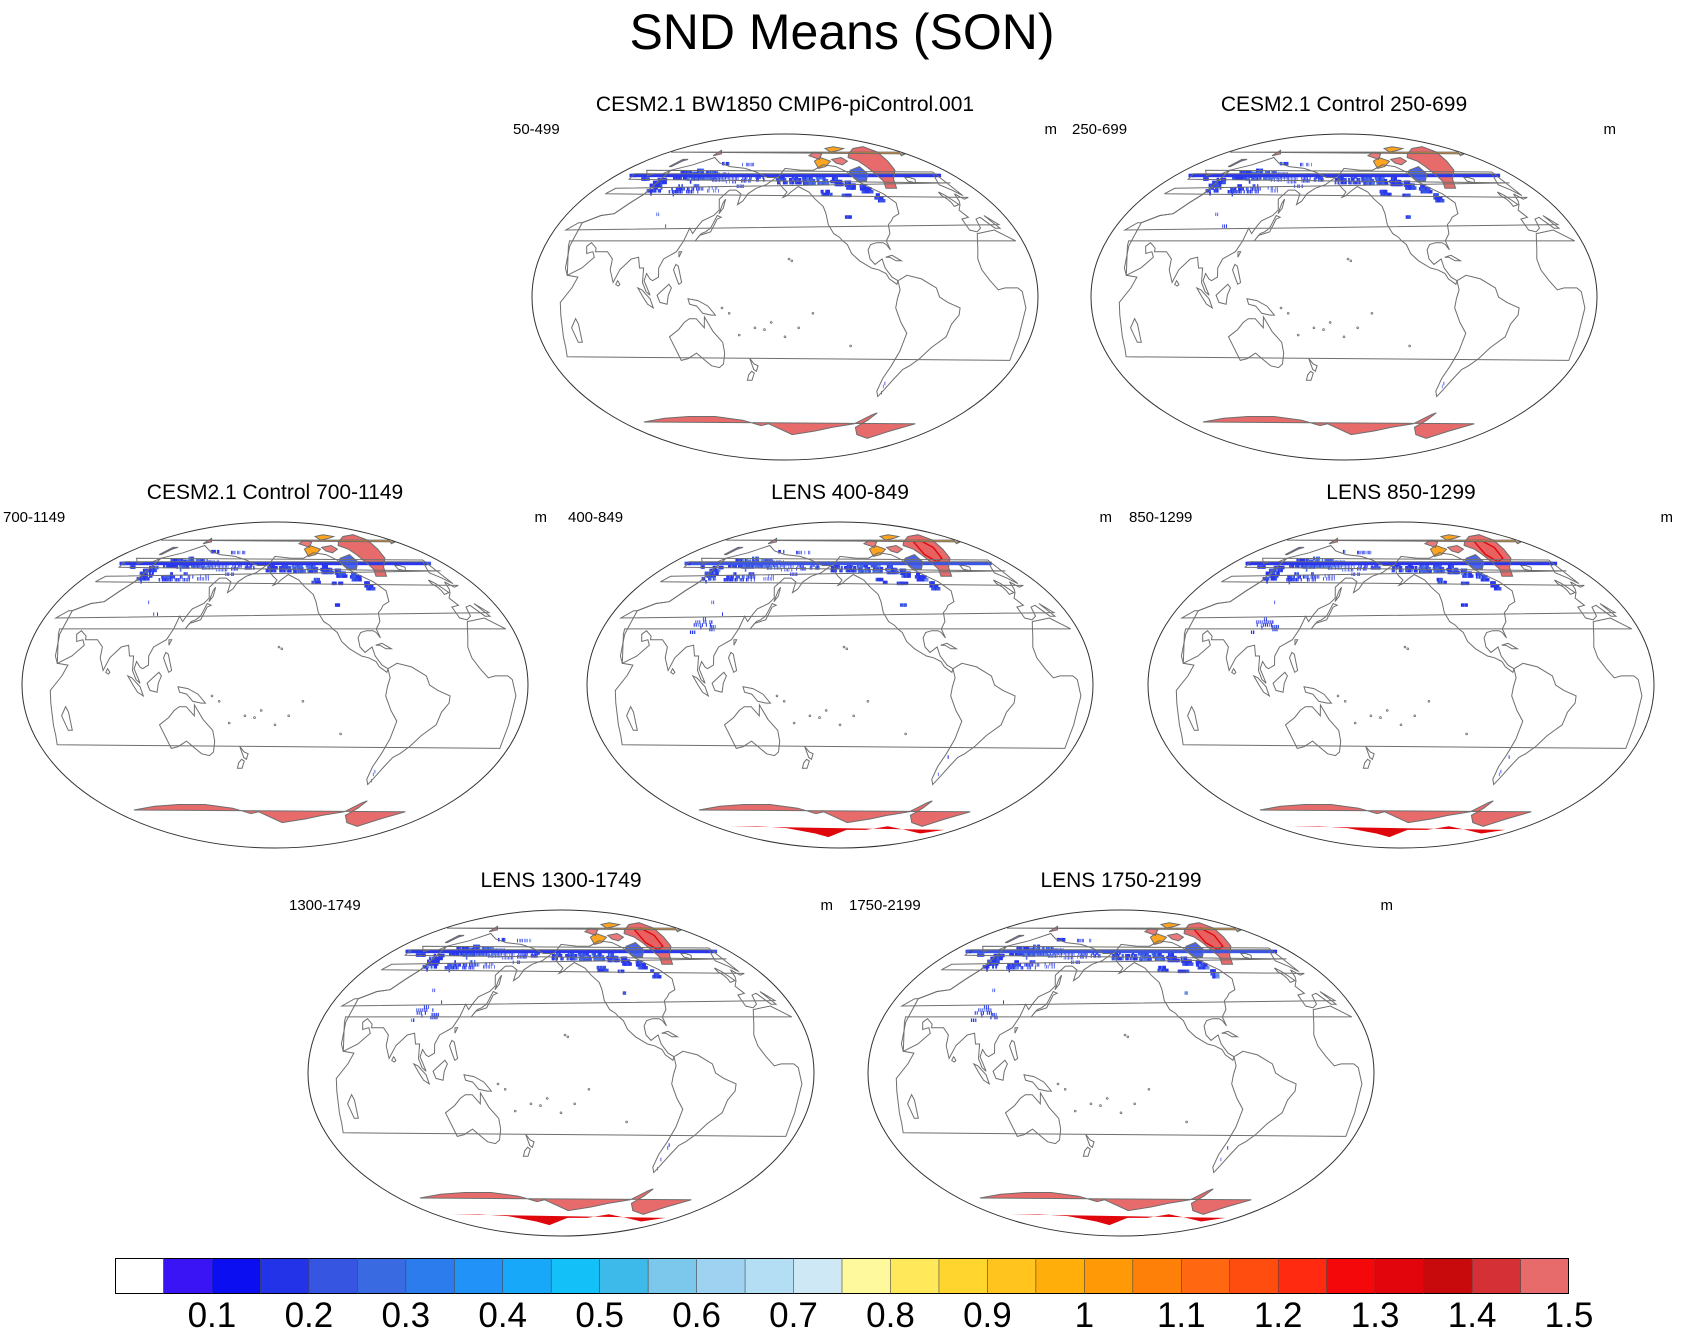 The height and width of the screenshot is (1340, 1684). What do you see at coordinates (1181, 1315) in the screenshot?
I see `colorbar-tick-label: 1.1` at bounding box center [1181, 1315].